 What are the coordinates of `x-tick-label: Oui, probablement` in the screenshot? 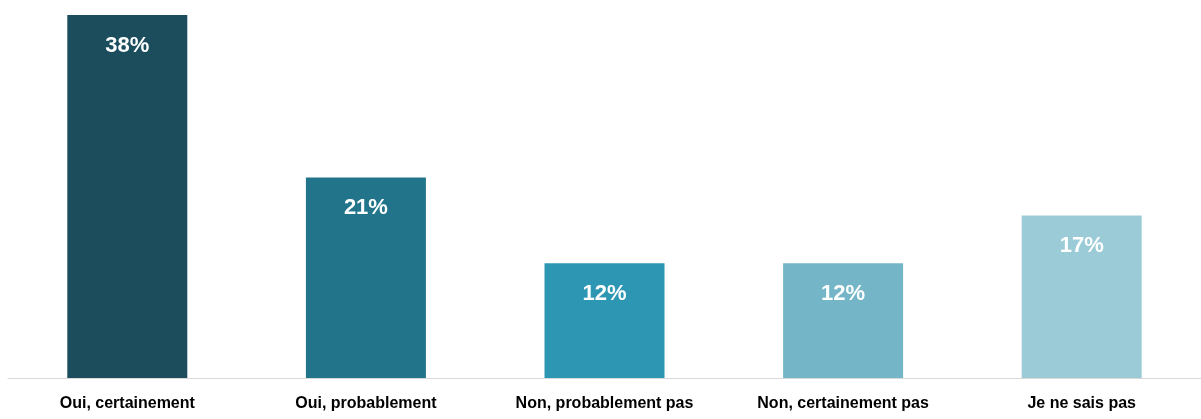 It's located at (366, 402).